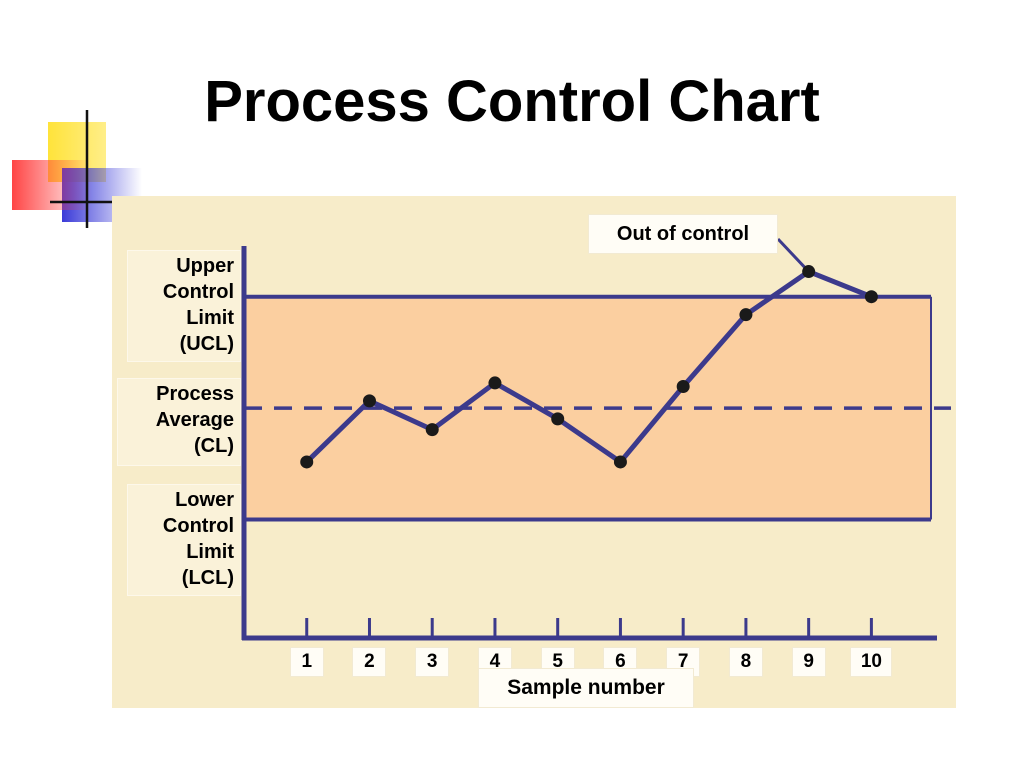  Describe the element at coordinates (306, 662) in the screenshot. I see `x-tick-label-1: 1` at that location.